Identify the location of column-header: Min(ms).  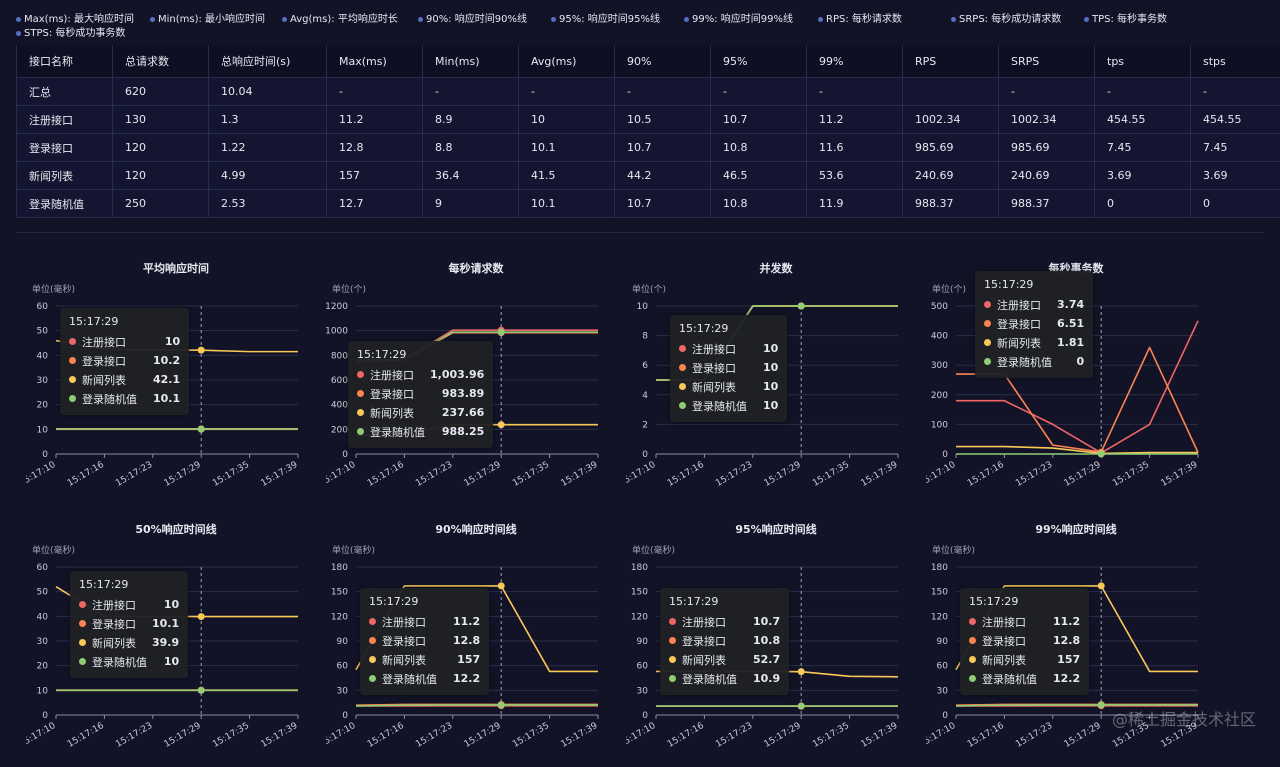
(471, 61).